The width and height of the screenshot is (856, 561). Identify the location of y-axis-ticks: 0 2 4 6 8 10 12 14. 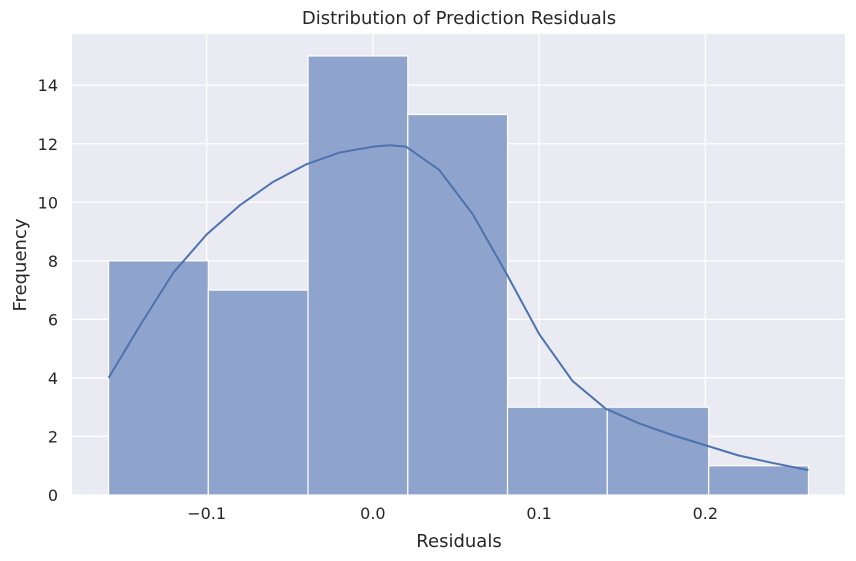
(48, 290).